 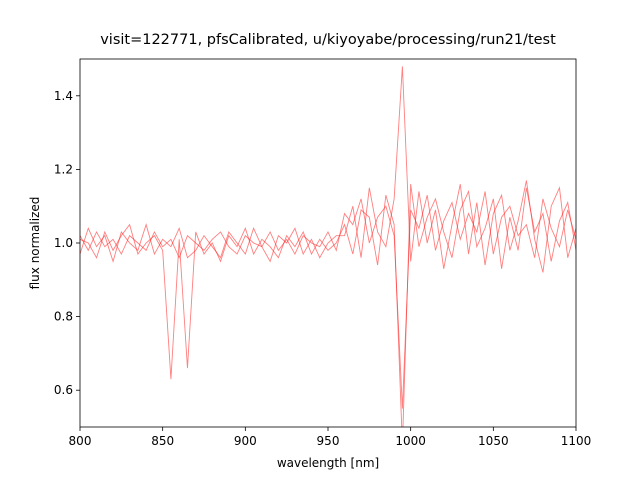 What do you see at coordinates (410, 441) in the screenshot?
I see `x-tick-label: 1000` at bounding box center [410, 441].